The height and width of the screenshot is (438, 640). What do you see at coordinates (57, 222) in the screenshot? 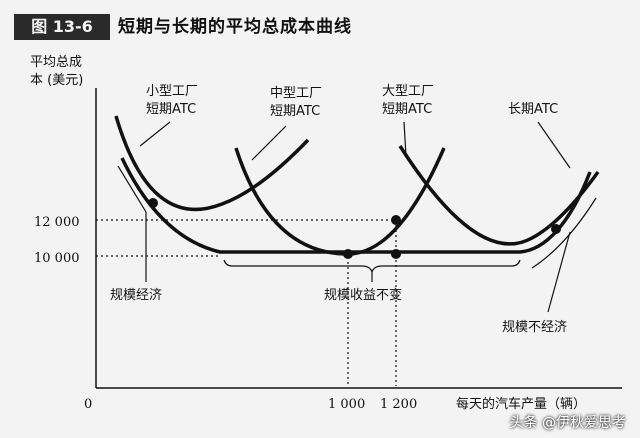
I see `y-tick-12000: 12 000` at bounding box center [57, 222].